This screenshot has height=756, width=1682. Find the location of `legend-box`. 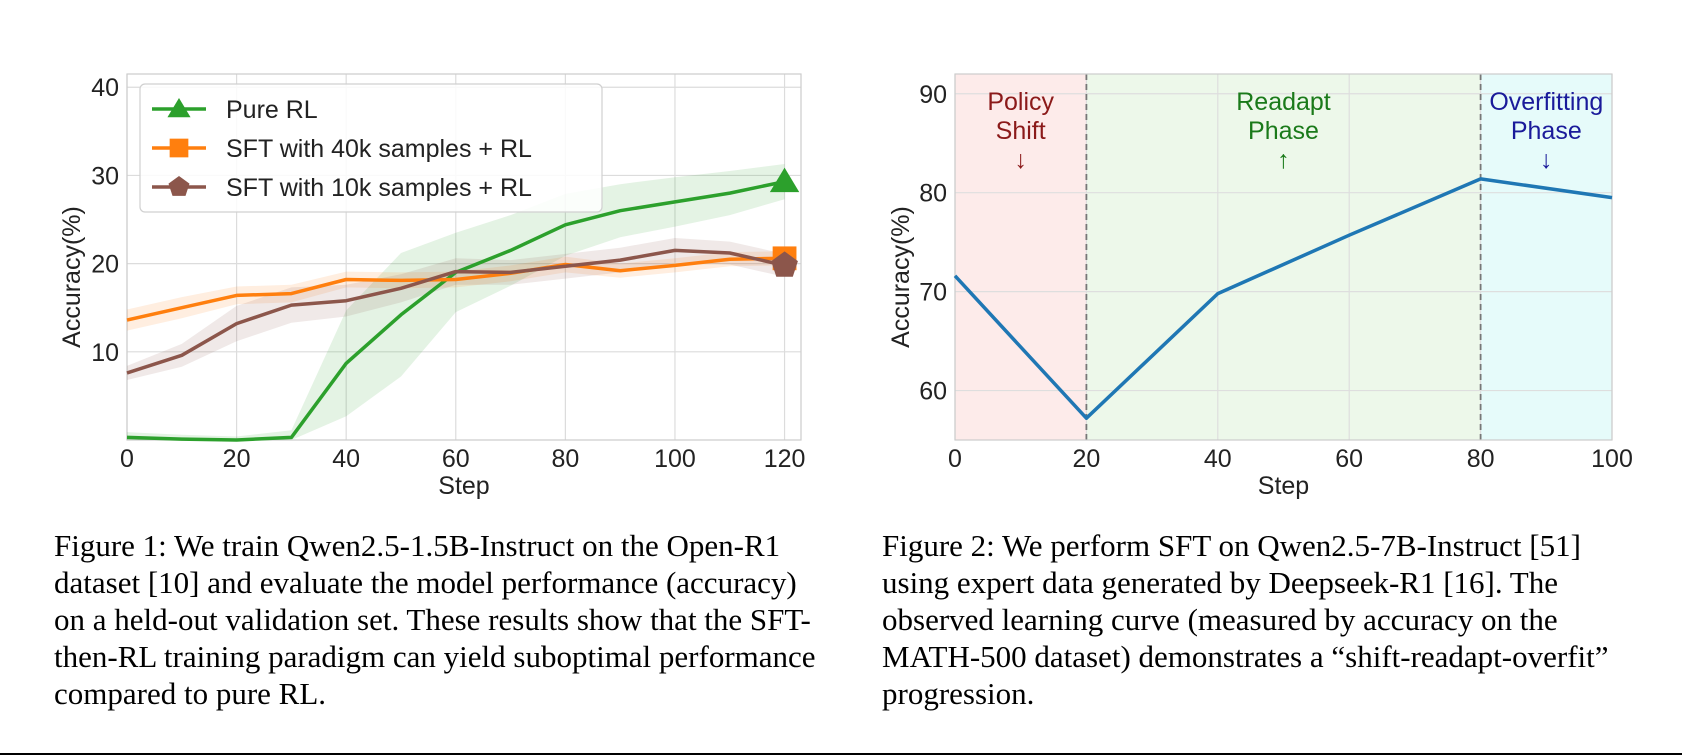

legend-box is located at coordinates (371, 148).